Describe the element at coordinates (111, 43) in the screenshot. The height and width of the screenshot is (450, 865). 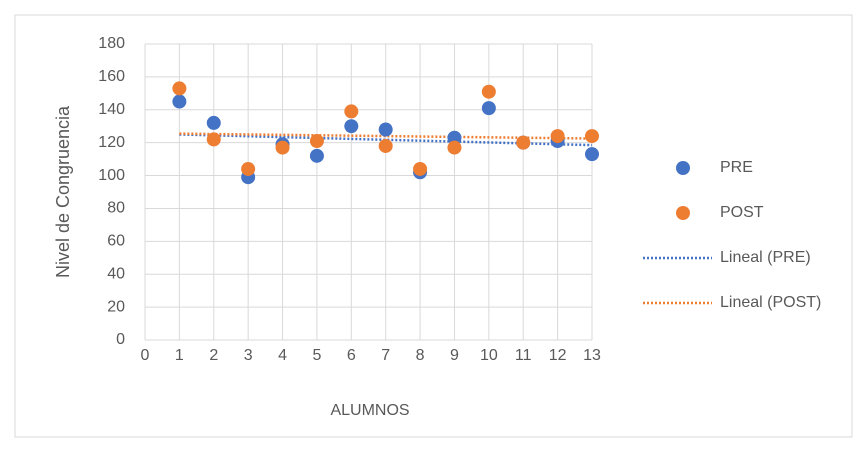
I see `y-tick-label: 180` at that location.